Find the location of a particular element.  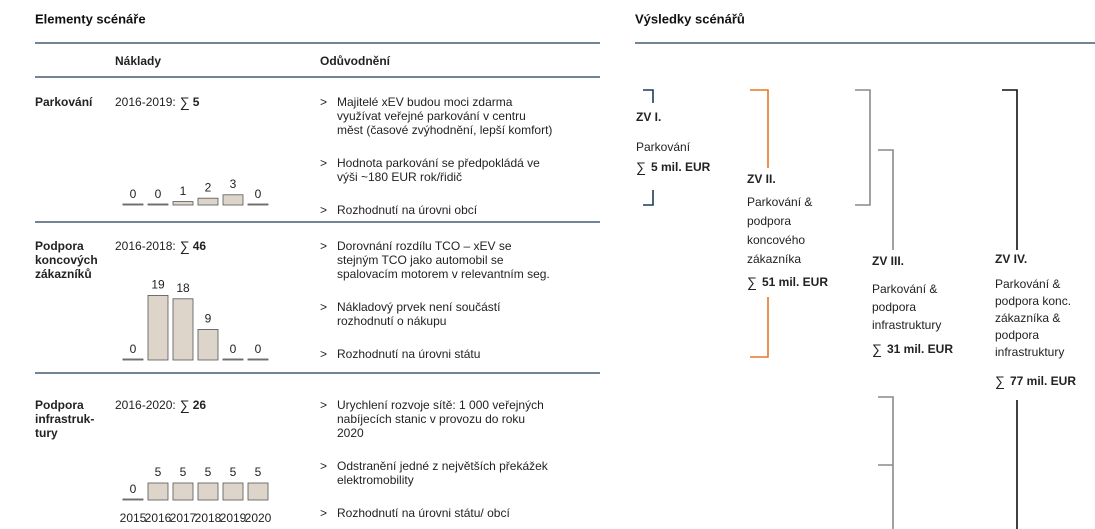

reason-line: Rozhodnutí na úrovni státu/ obcí is located at coordinates (423, 513).